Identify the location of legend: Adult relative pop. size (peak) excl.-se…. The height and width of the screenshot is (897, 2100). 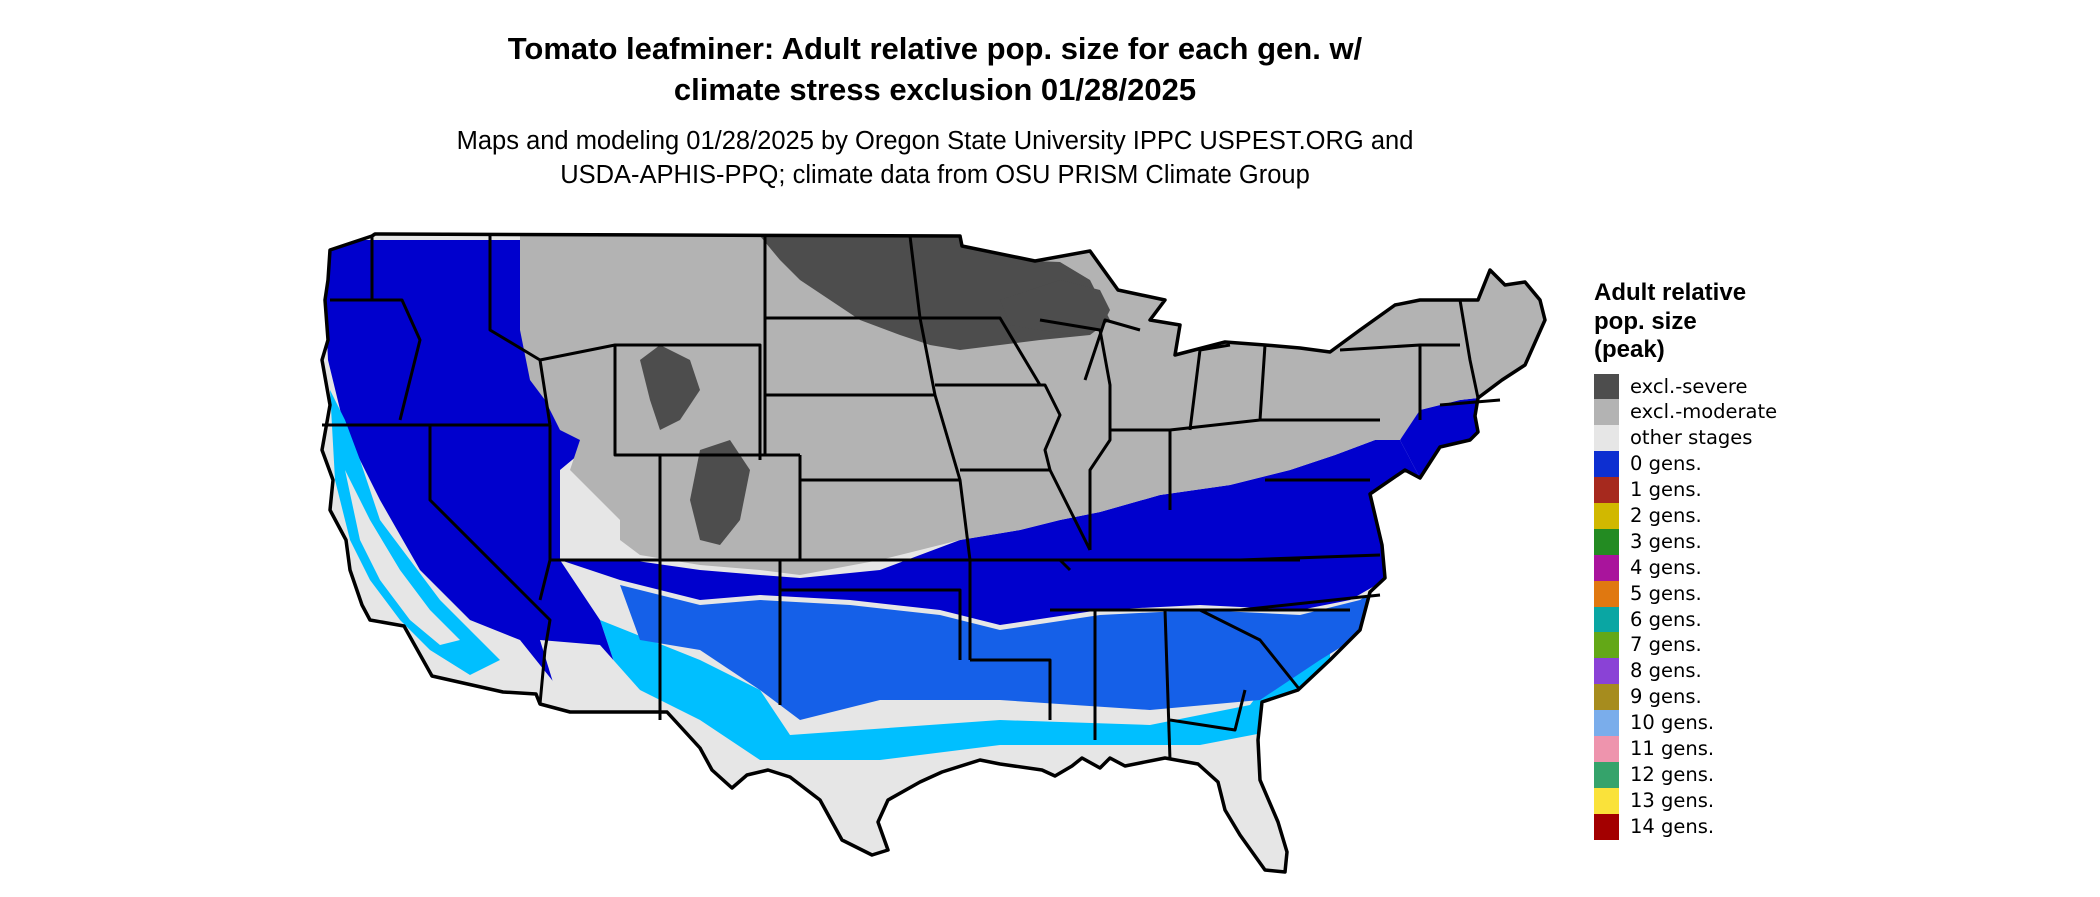
(1685, 559).